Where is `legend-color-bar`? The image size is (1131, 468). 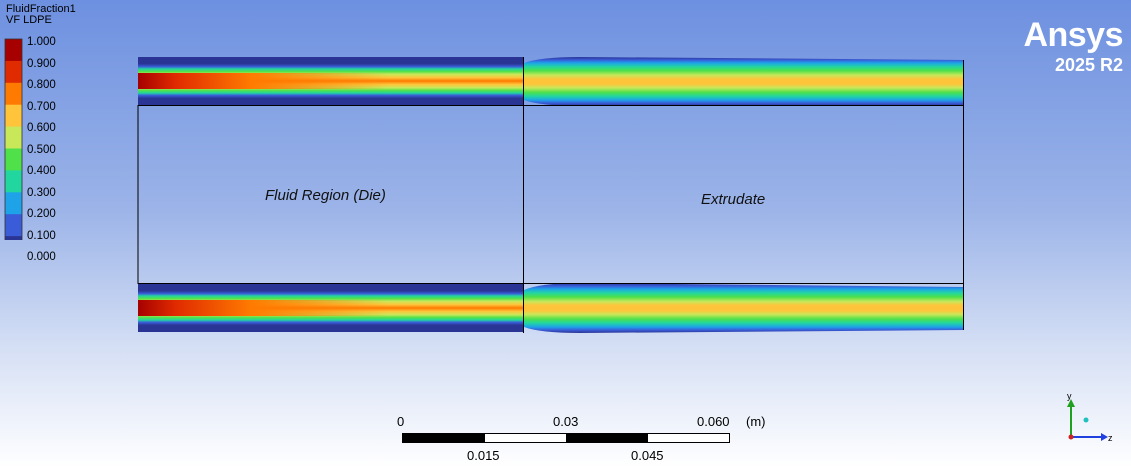 legend-color-bar is located at coordinates (13, 139).